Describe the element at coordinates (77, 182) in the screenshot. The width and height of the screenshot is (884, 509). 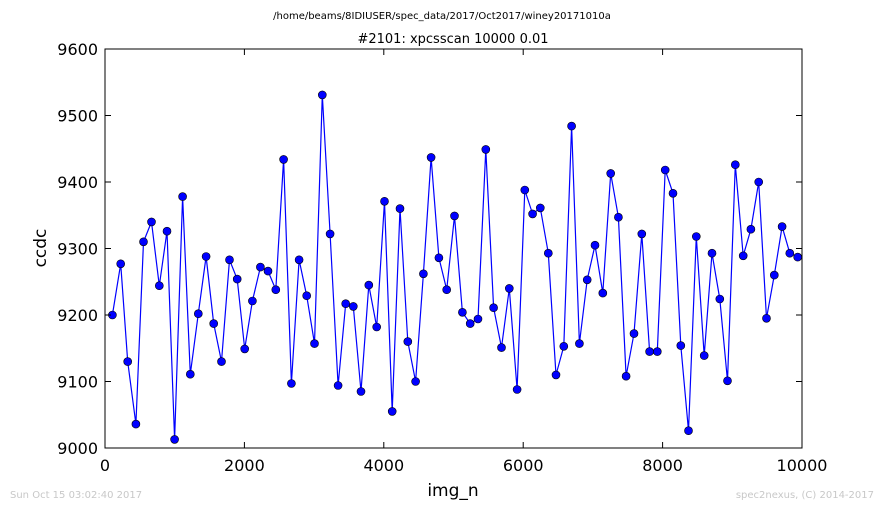
I see `y-tick-label: 9400` at that location.